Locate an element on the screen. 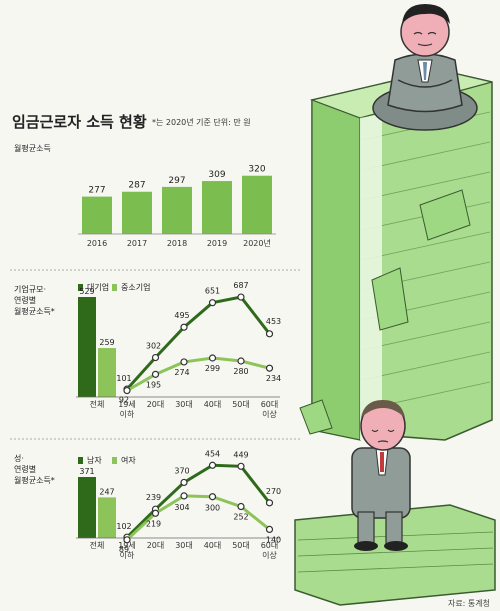 Image resolution: width=500 pixels, height=611 pixels. data-value-label: 299 is located at coordinates (212, 368).